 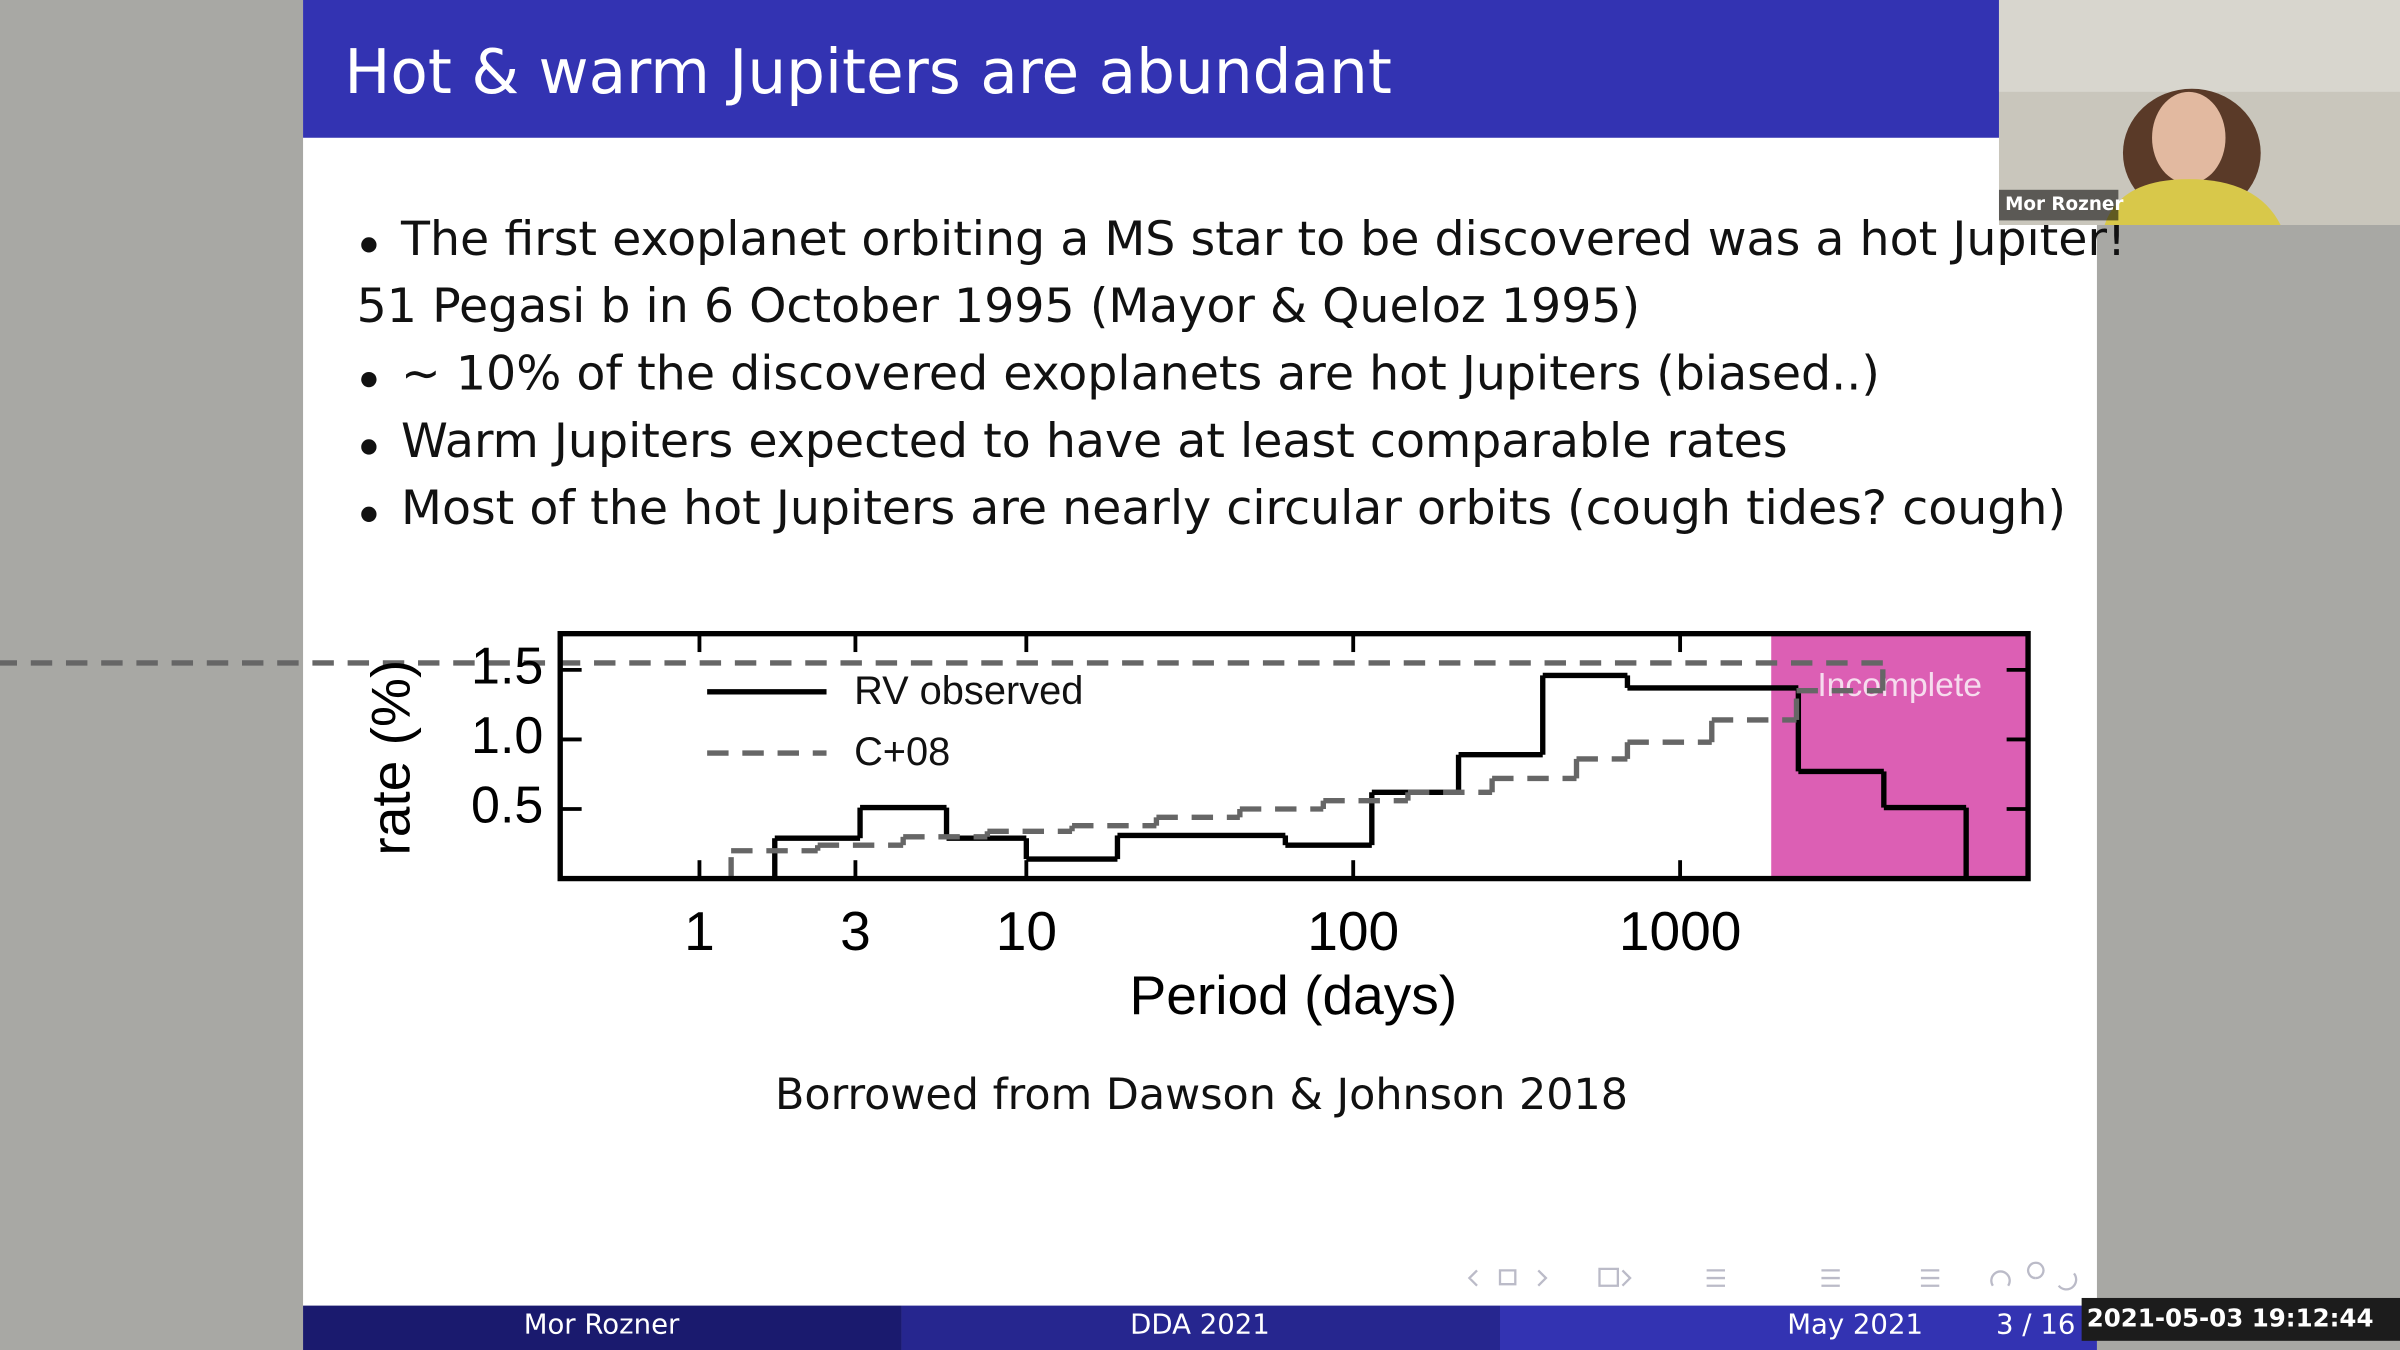 What do you see at coordinates (867, 72) in the screenshot?
I see `slide-title: Hot & warm Jupiters are abundant` at bounding box center [867, 72].